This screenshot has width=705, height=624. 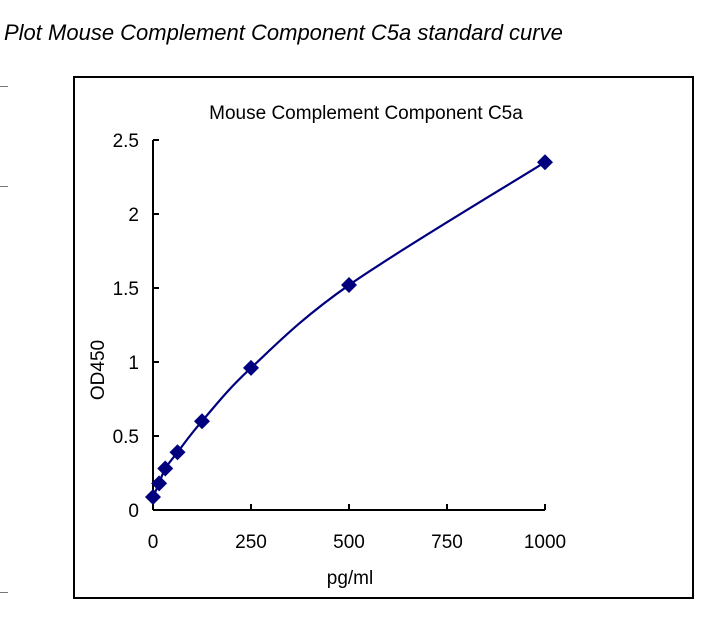 I want to click on chart-title: Mouse Complement Component C5a, so click(x=366, y=113).